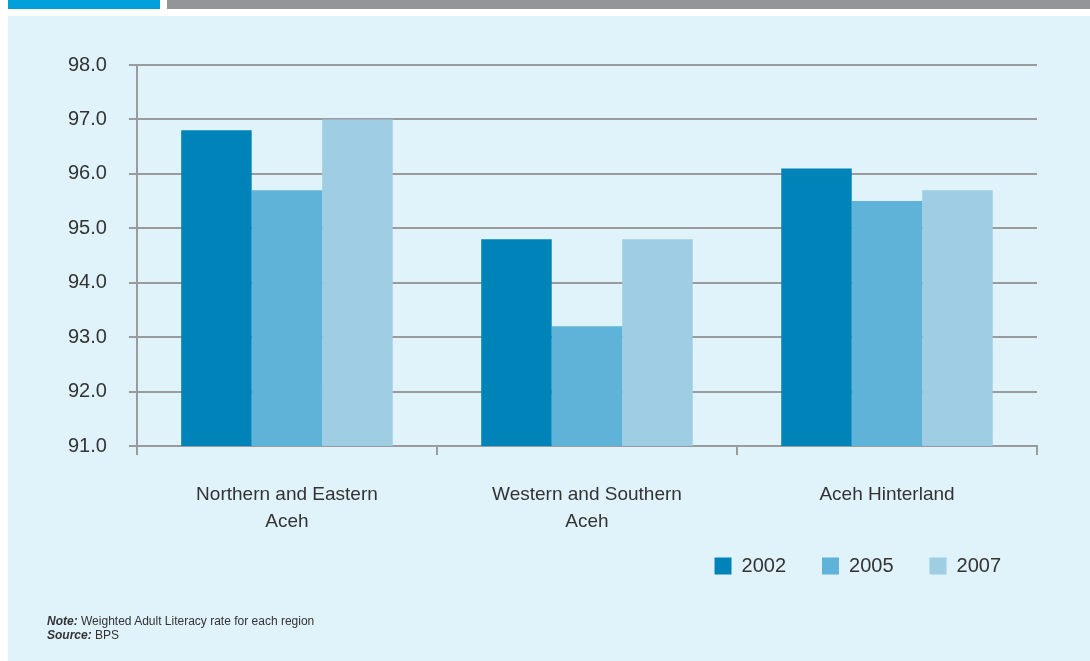 This screenshot has width=1090, height=661. I want to click on y-tick-label: 91.0, so click(87, 444).